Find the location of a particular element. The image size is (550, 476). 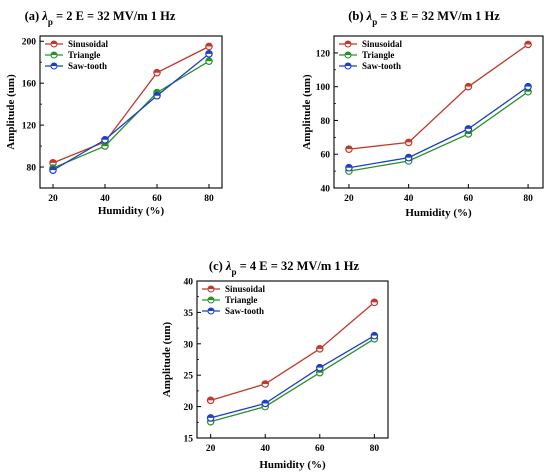

chart-a-legend-label-0: Sinusoidal is located at coordinates (88, 44).